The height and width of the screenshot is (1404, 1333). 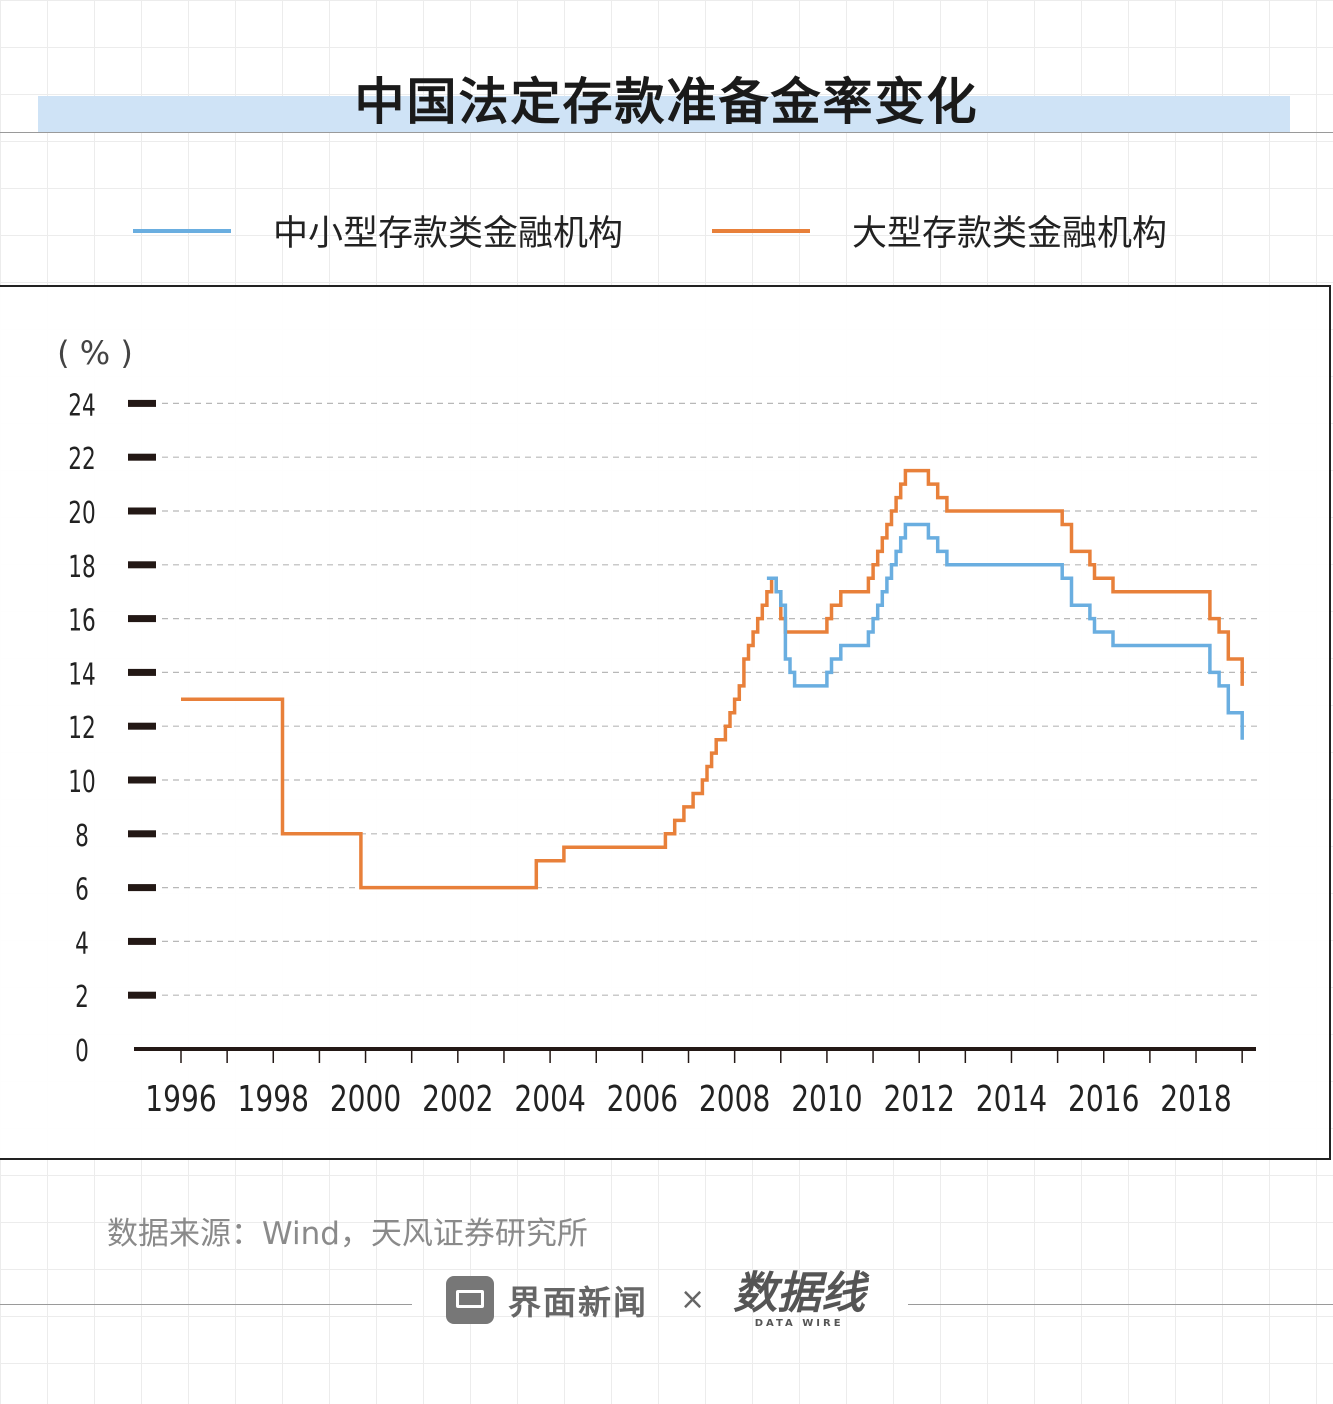 What do you see at coordinates (1011, 1099) in the screenshot?
I see `x-tick-label: 2014` at bounding box center [1011, 1099].